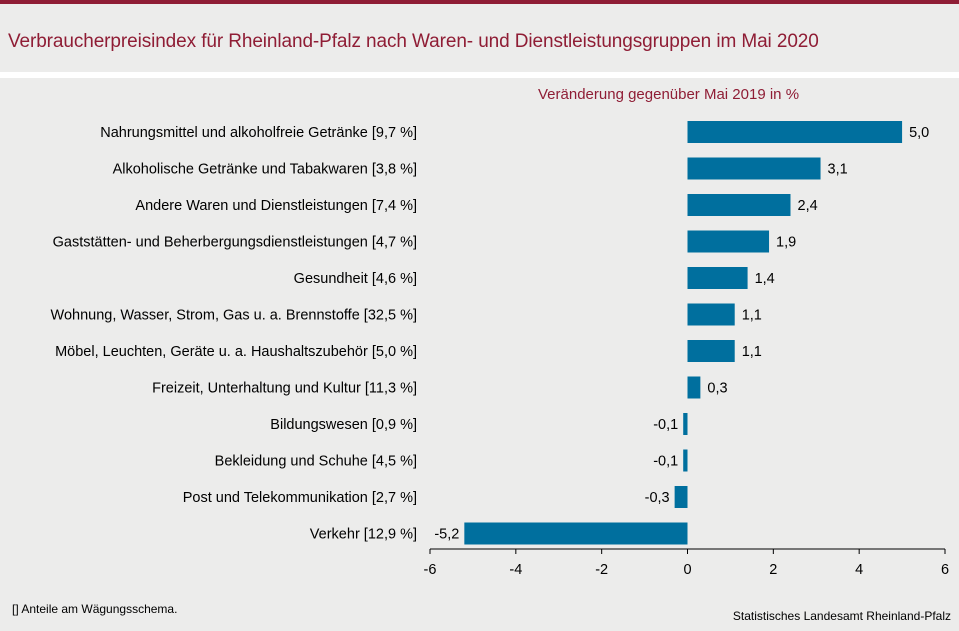 Image resolution: width=959 pixels, height=631 pixels. I want to click on x-tick-label: 2, so click(773, 570).